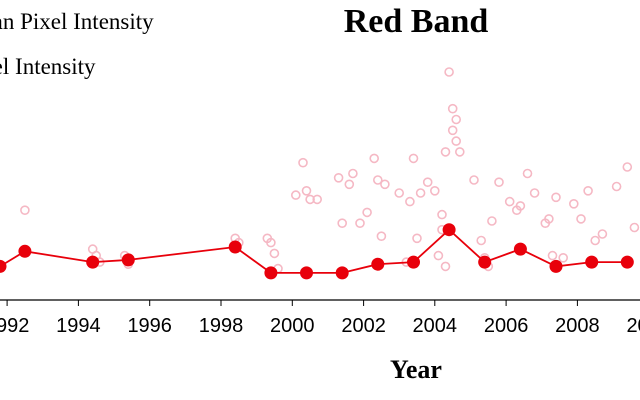 The image size is (640, 400). I want to click on x-tick-label: 1996, so click(149, 326).